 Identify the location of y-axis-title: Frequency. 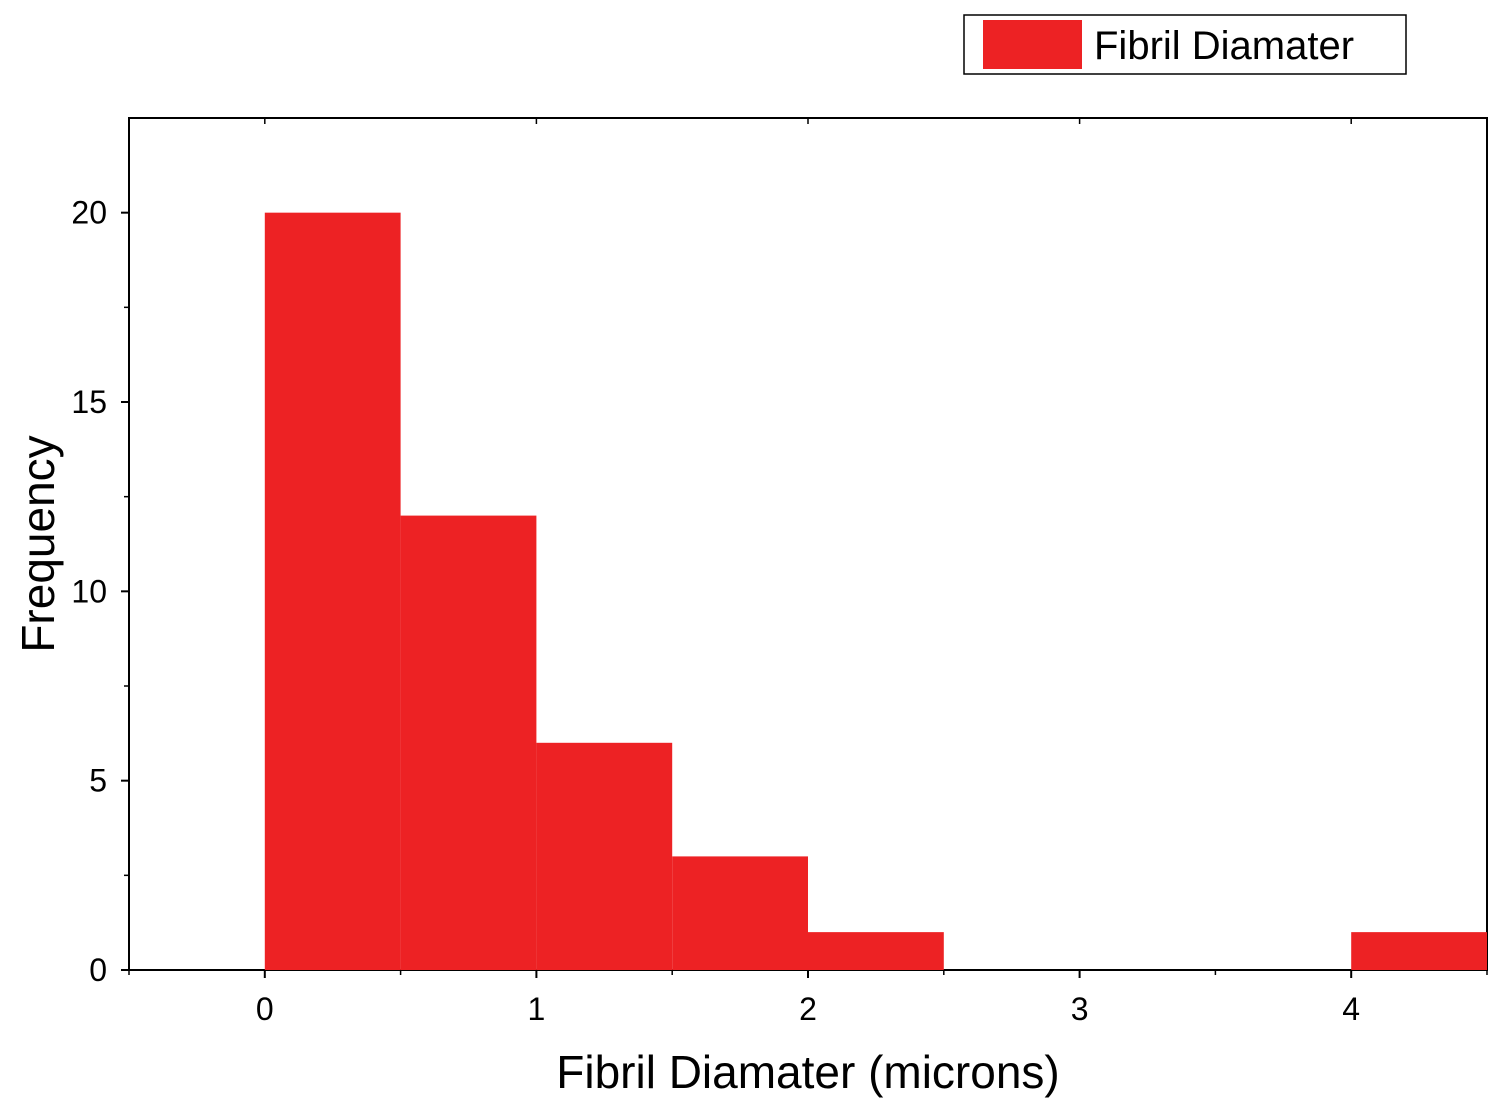
(38, 543).